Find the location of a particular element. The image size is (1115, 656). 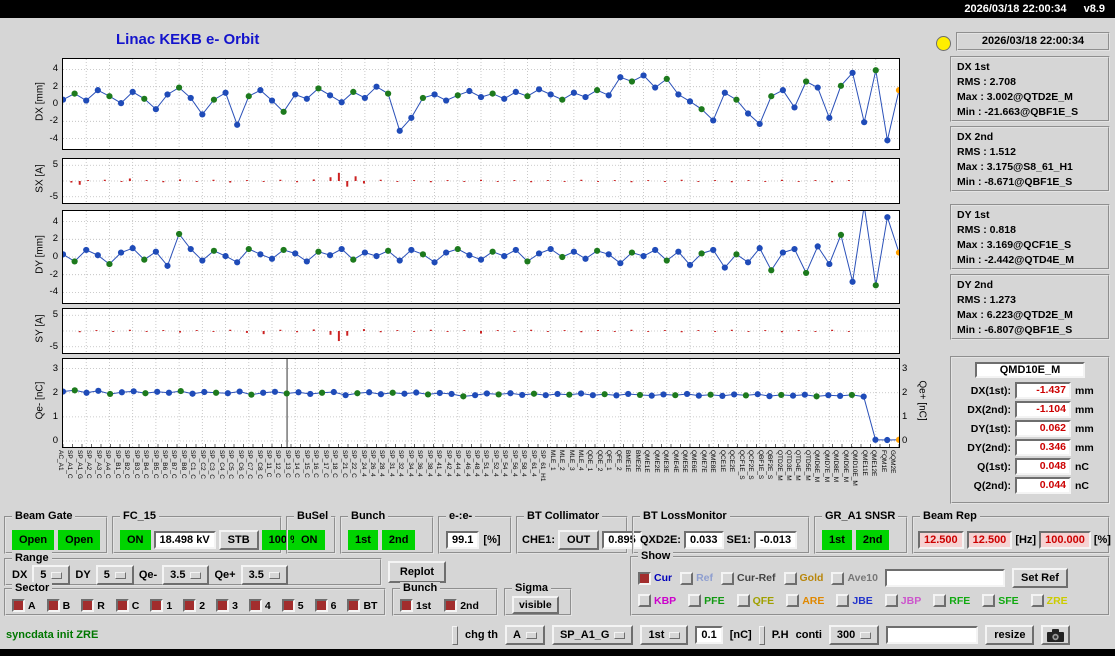

x-axis-label: QME2E is located at coordinates (656, 461).